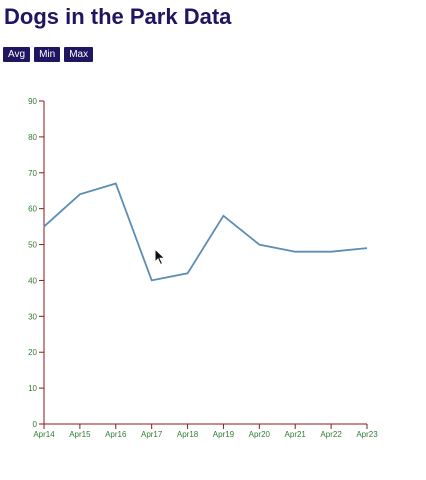 The height and width of the screenshot is (480, 426). What do you see at coordinates (296, 434) in the screenshot?
I see `x-tick-label: Apr21` at bounding box center [296, 434].